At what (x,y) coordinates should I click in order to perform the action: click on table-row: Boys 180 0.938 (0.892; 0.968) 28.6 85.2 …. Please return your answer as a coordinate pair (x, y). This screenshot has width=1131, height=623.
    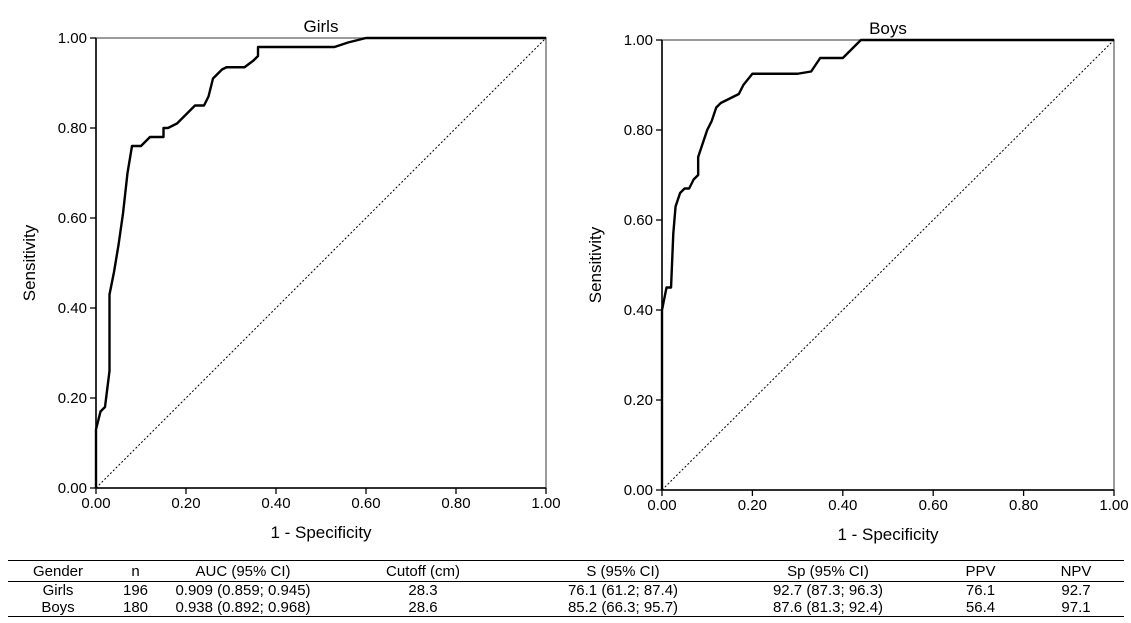
    Looking at the image, I should click on (566, 608).